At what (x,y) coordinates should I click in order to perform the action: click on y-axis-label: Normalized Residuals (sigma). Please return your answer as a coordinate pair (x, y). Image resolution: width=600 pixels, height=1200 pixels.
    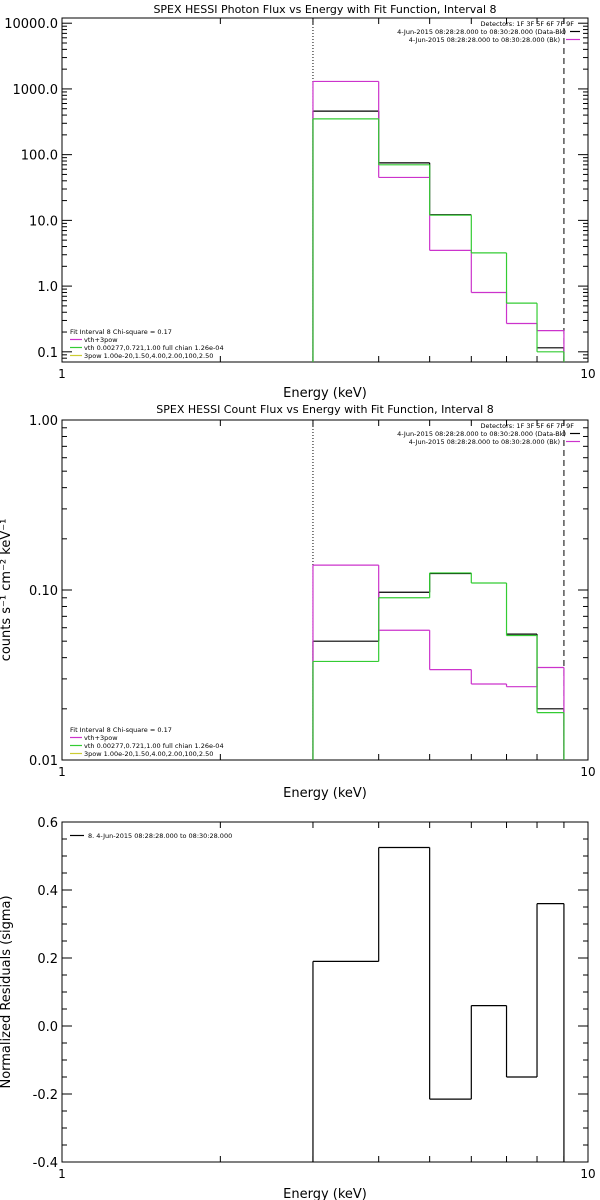
    Looking at the image, I should click on (7, 991).